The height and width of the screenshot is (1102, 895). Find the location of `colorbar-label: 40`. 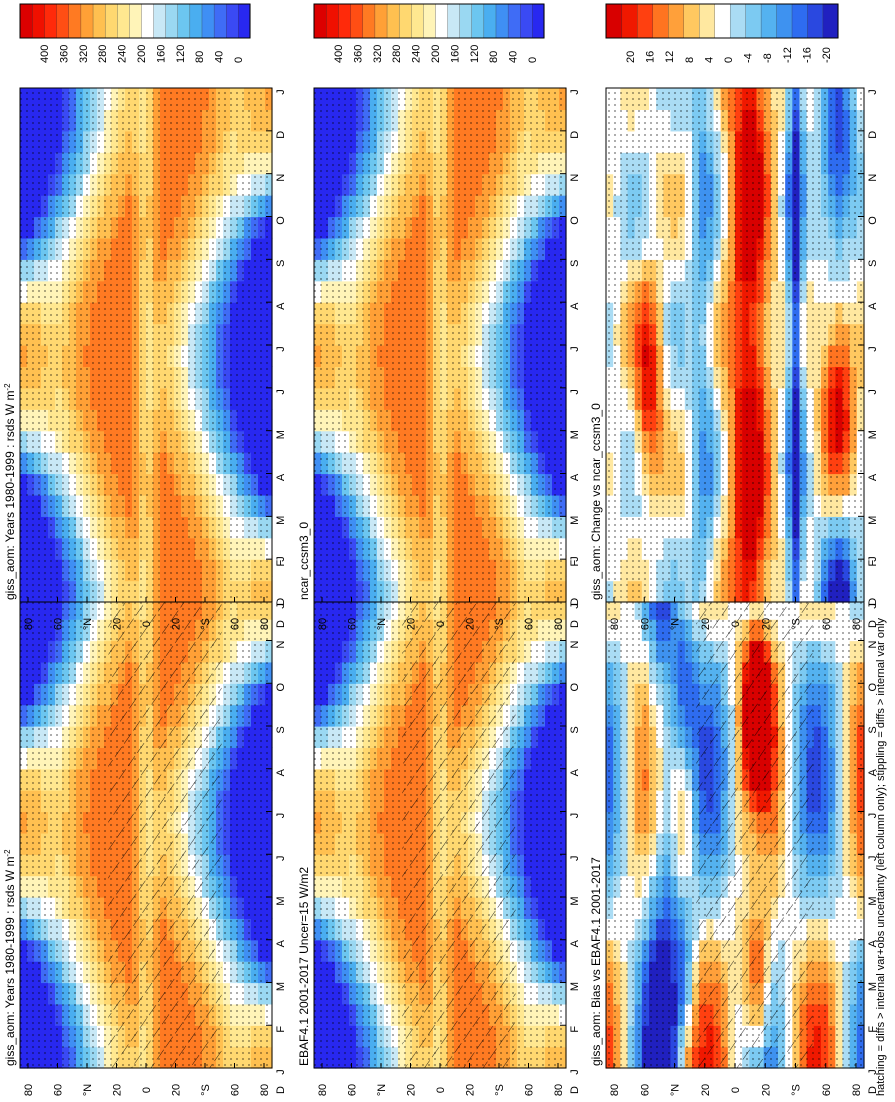

colorbar-label: 40 is located at coordinates (220, 57).